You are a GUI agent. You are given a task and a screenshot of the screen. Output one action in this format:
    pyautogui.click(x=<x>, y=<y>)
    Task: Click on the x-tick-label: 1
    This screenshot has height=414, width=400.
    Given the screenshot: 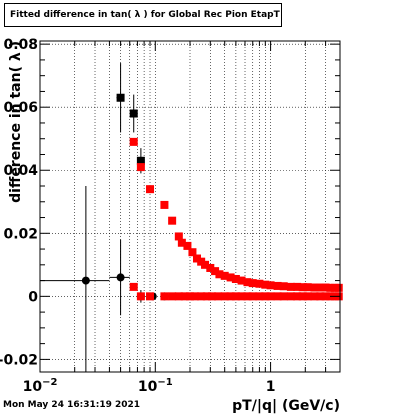 What is the action you would take?
    pyautogui.click(x=271, y=387)
    